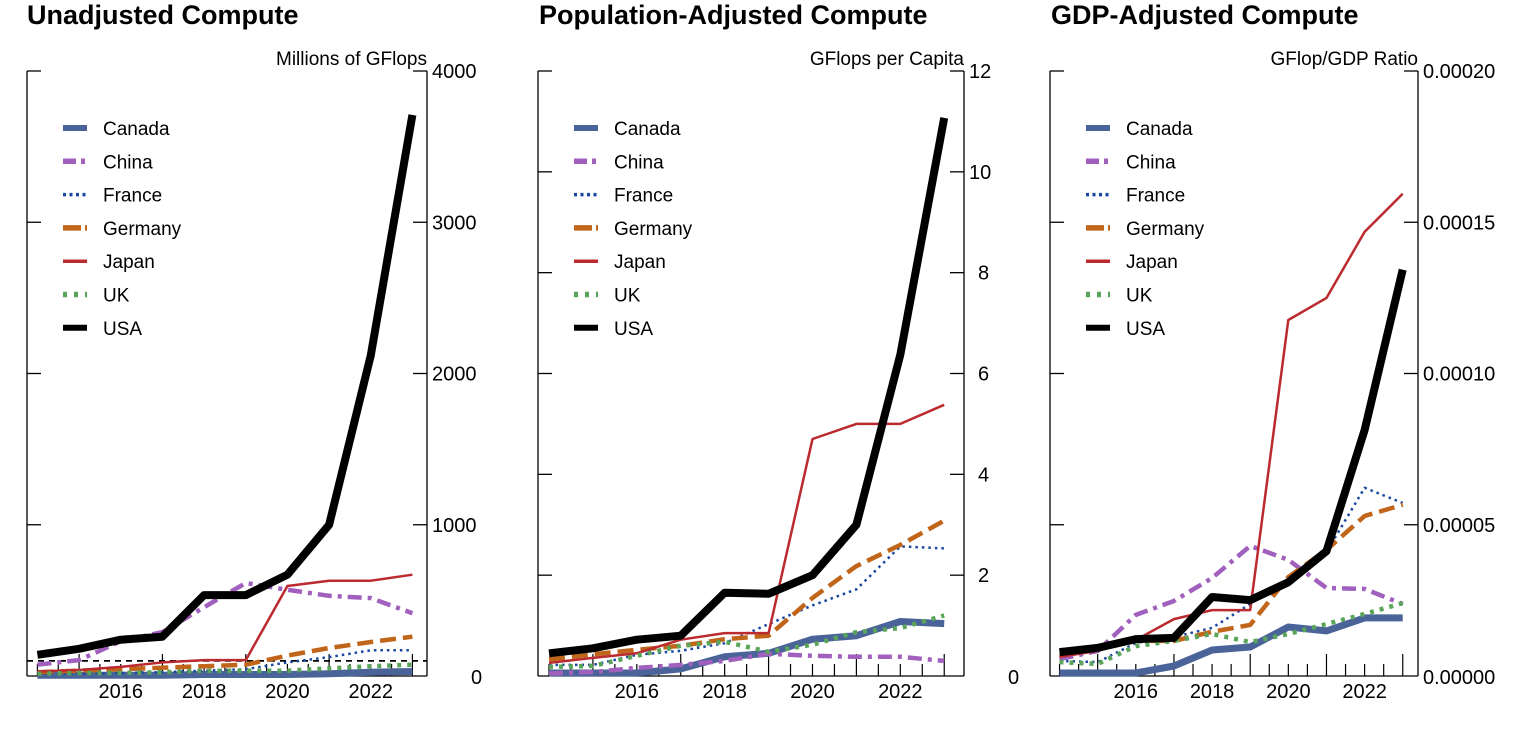  Describe the element at coordinates (983, 274) in the screenshot. I see `y-tick-label: 8` at that location.